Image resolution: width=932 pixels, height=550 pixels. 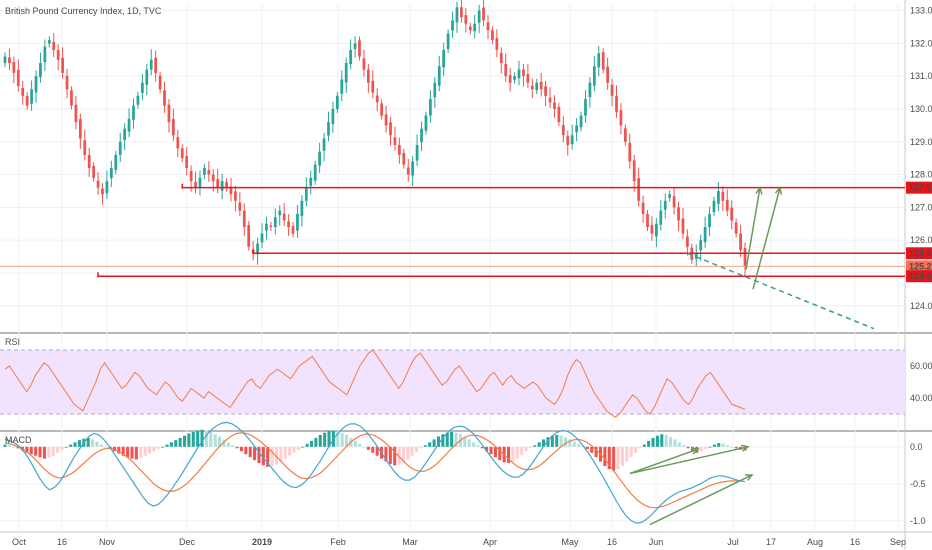 I want to click on macd-divergence-arrow, so click(x=689, y=459).